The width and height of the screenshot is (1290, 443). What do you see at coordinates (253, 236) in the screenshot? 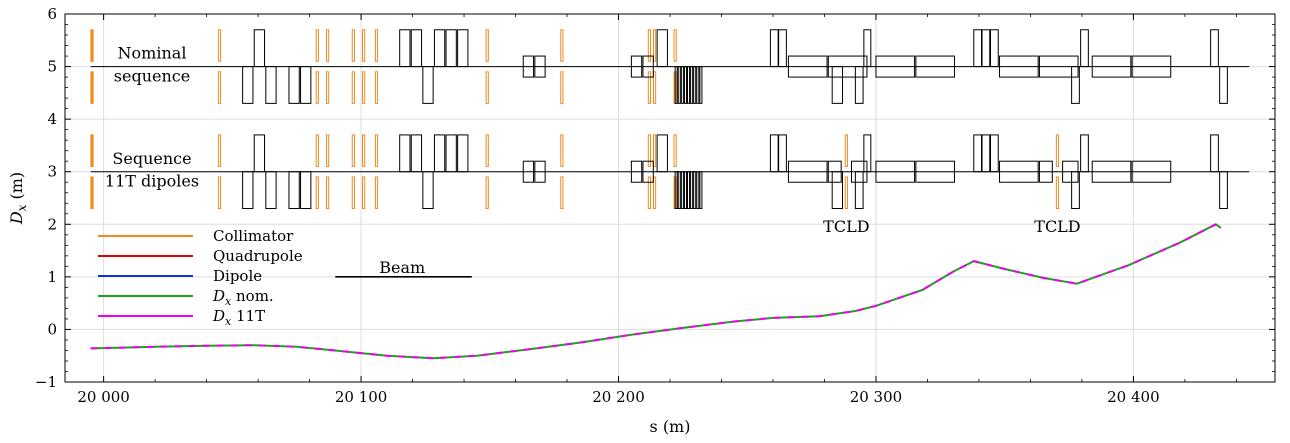
I see `legend-label: Collimator` at bounding box center [253, 236].